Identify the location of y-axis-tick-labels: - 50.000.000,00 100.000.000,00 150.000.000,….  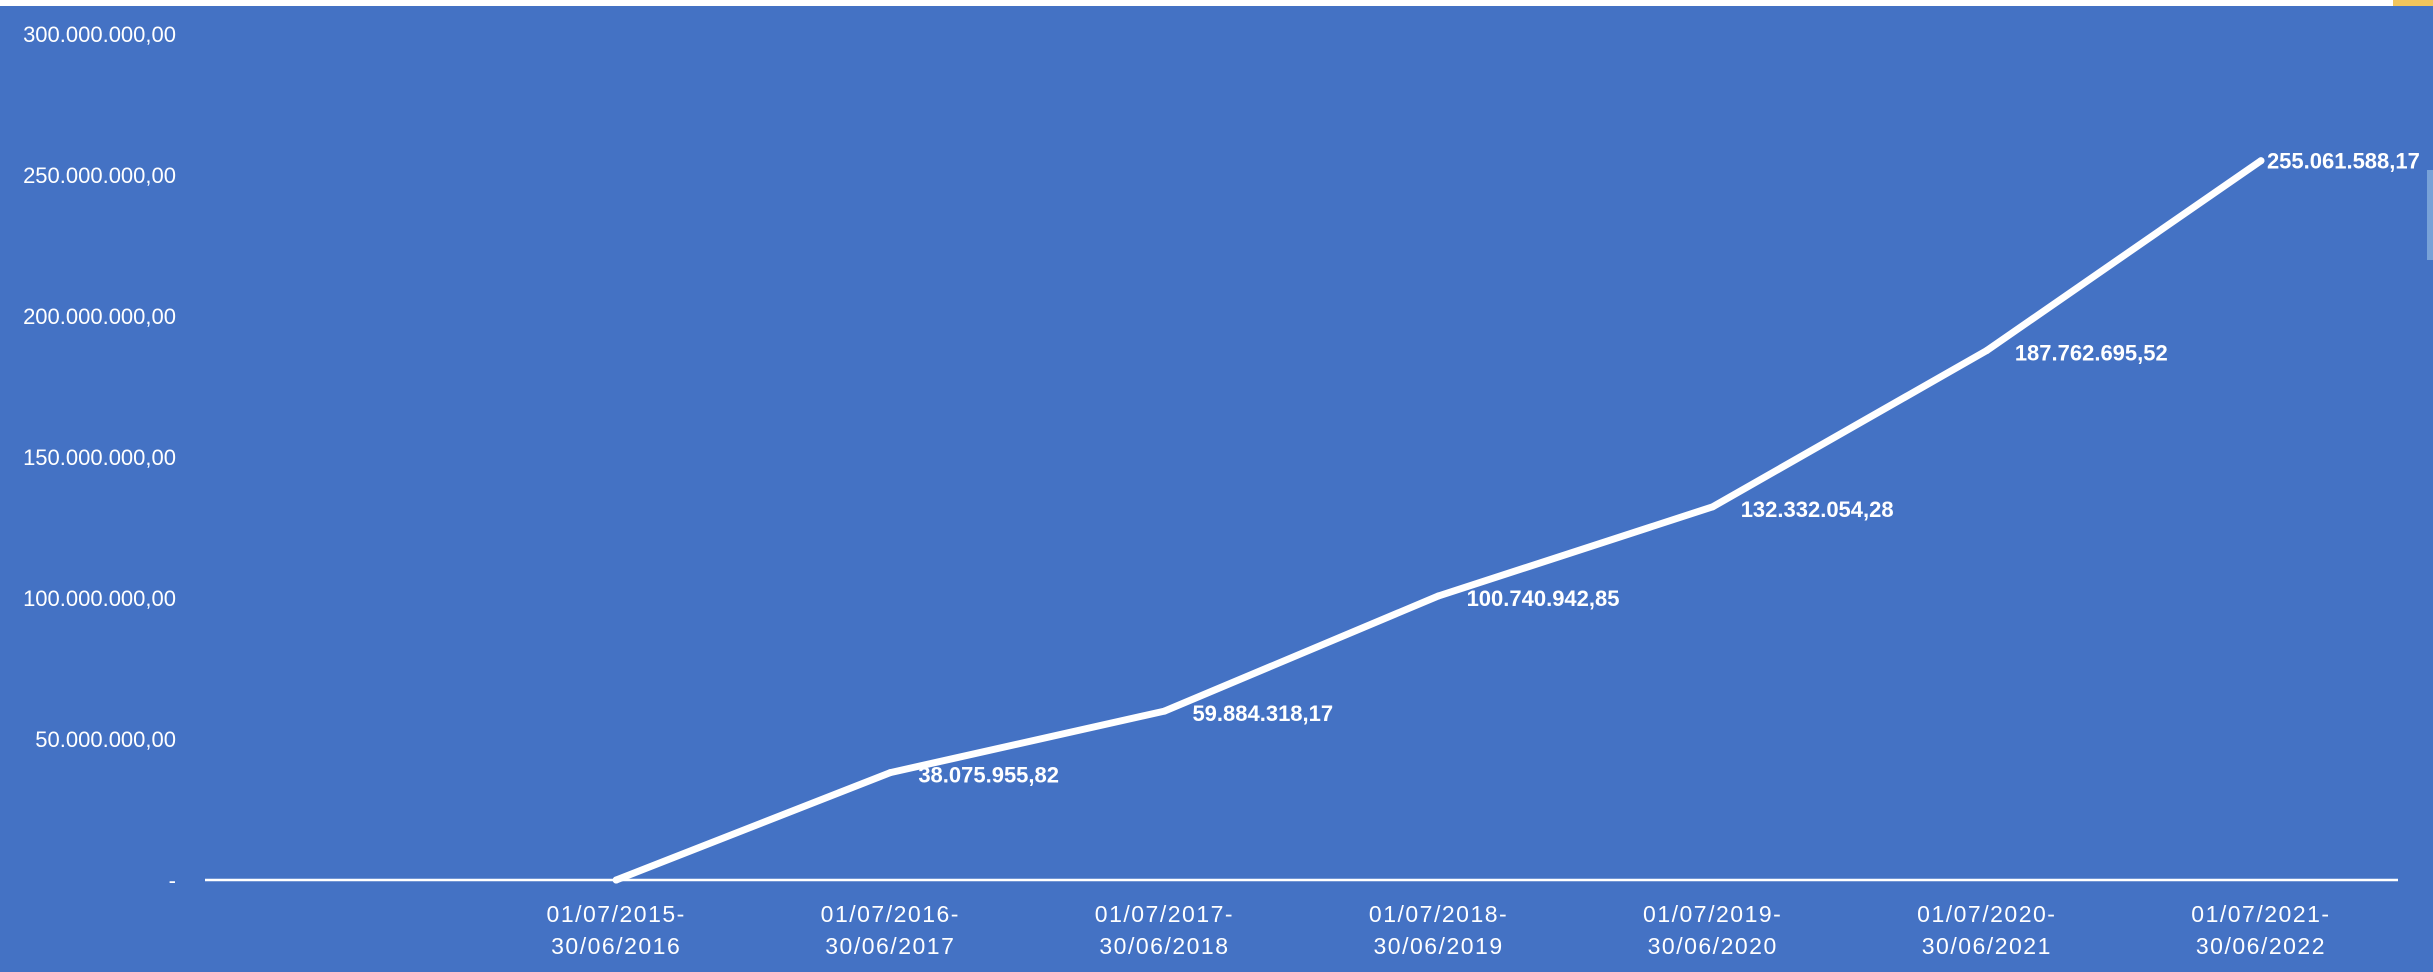
(99, 457).